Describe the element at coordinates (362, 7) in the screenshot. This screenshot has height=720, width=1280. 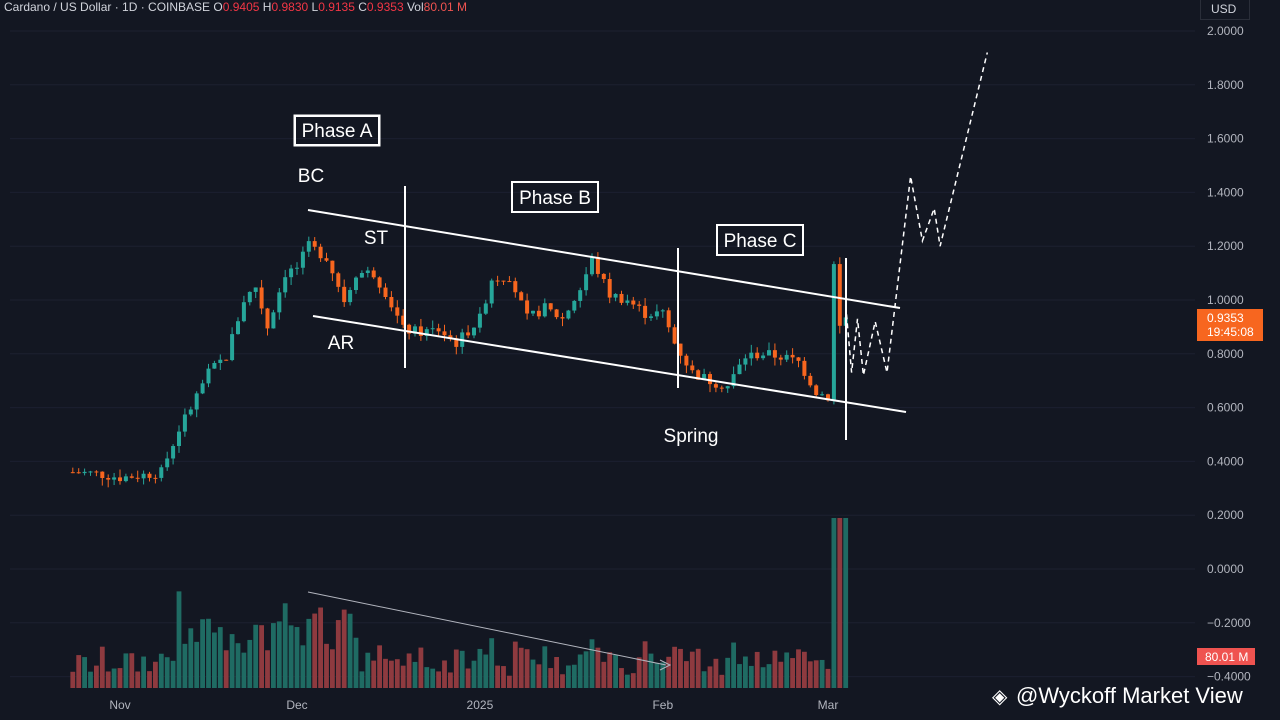
I see `close-label: C` at that location.